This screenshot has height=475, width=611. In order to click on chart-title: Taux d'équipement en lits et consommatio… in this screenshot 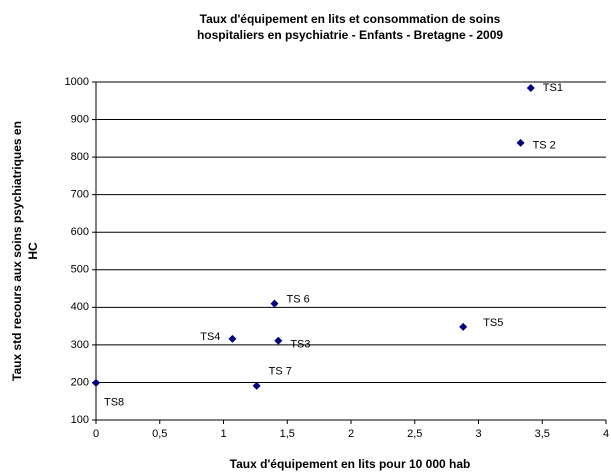, I will do `click(350, 19)`.